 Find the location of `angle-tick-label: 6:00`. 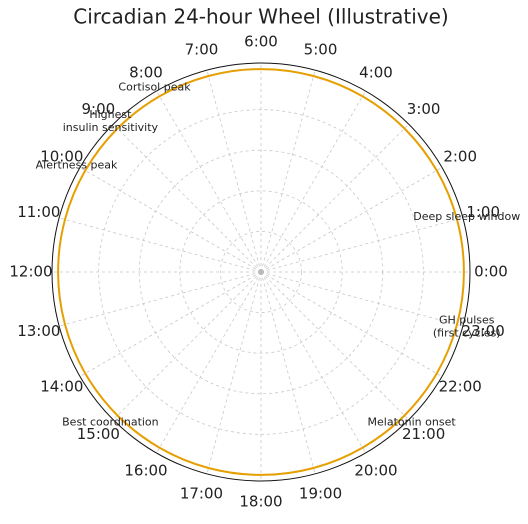

angle-tick-label: 6:00 is located at coordinates (261, 42).